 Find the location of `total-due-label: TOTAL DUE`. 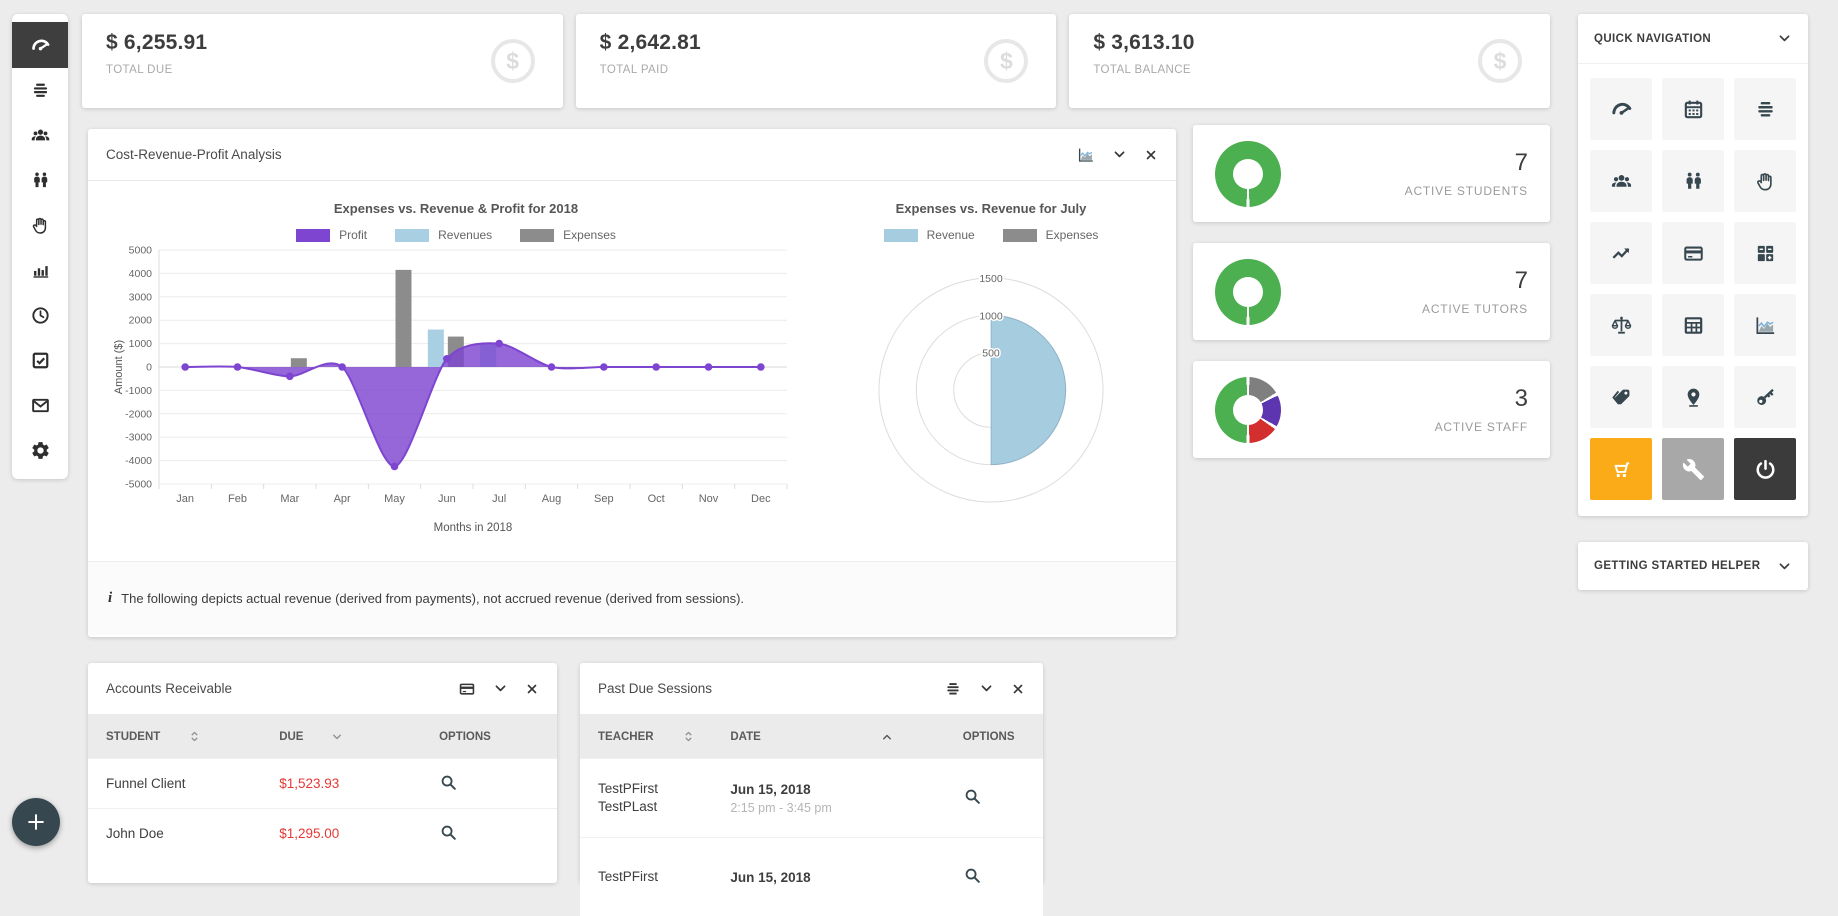

total-due-label: TOTAL DUE is located at coordinates (139, 70).